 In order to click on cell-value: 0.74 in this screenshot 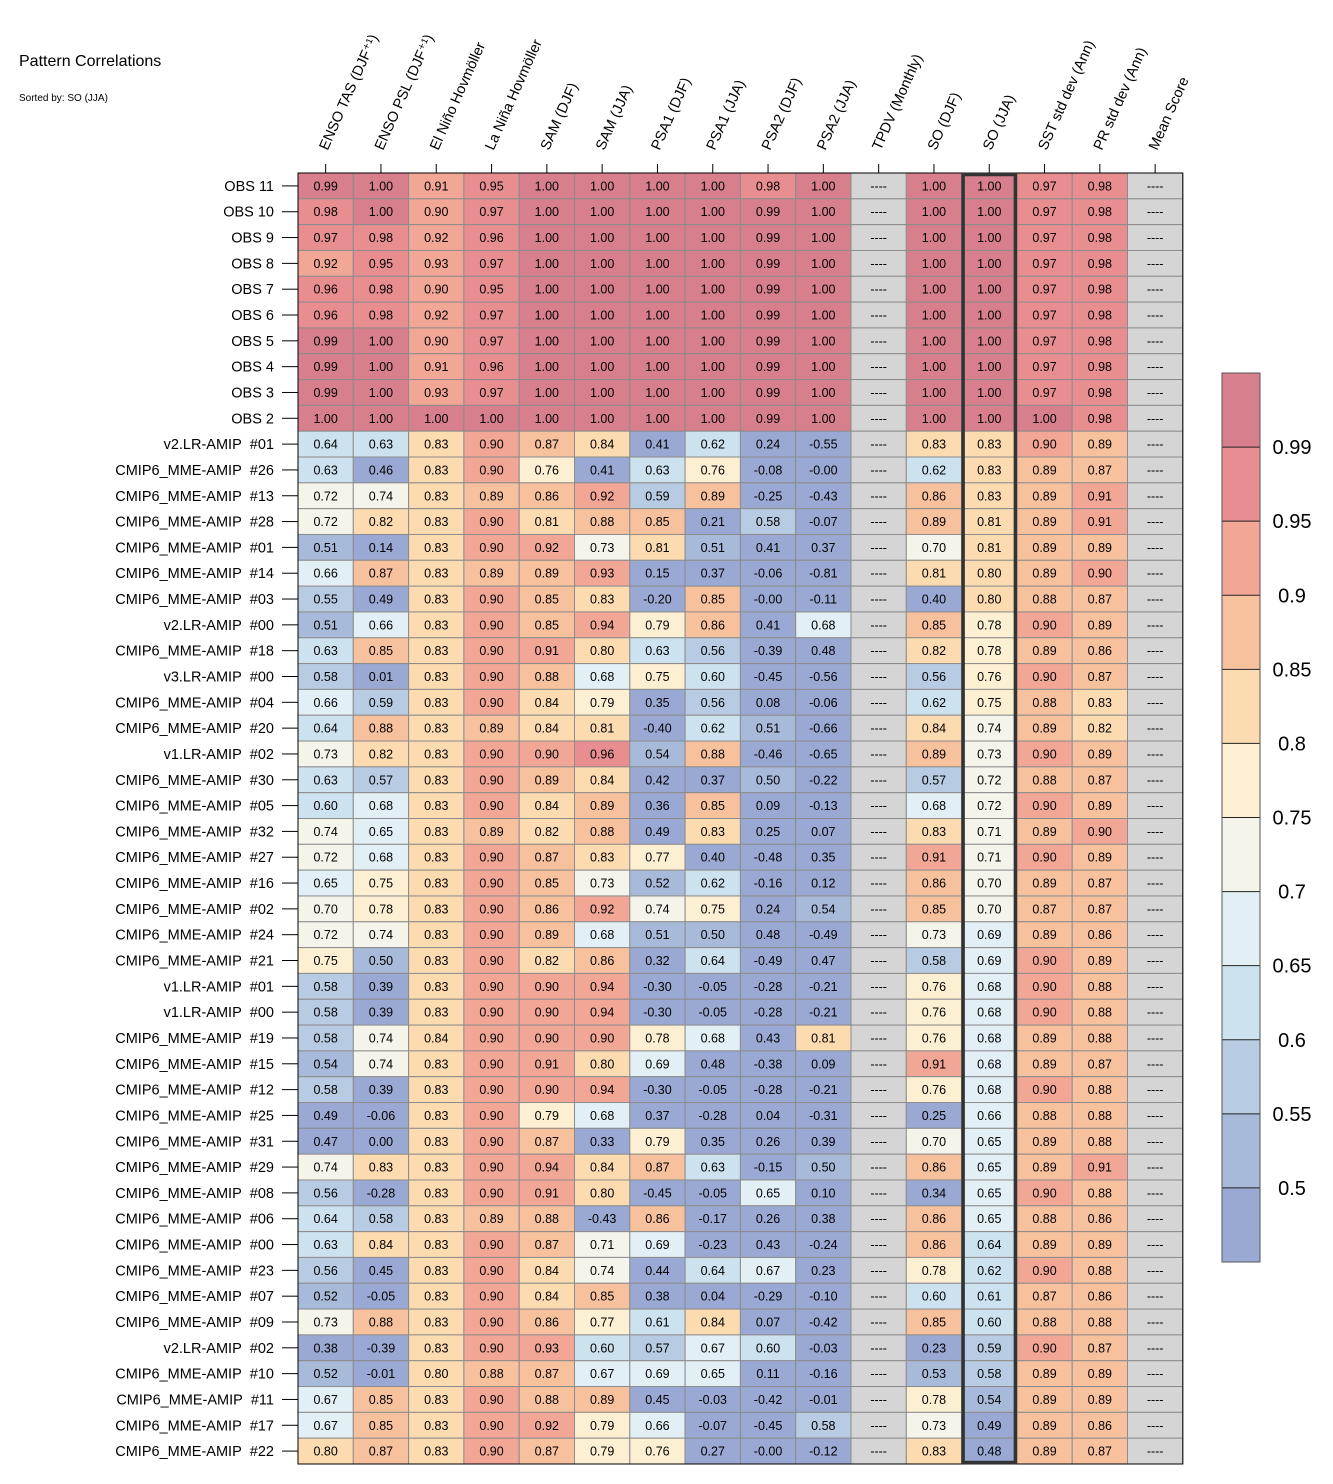, I will do `click(657, 909)`.